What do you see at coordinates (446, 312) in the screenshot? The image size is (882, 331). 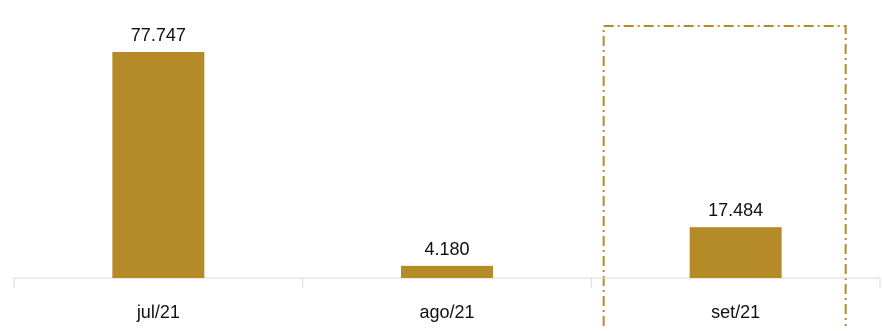 I see `x-tick-label: ago/21` at bounding box center [446, 312].